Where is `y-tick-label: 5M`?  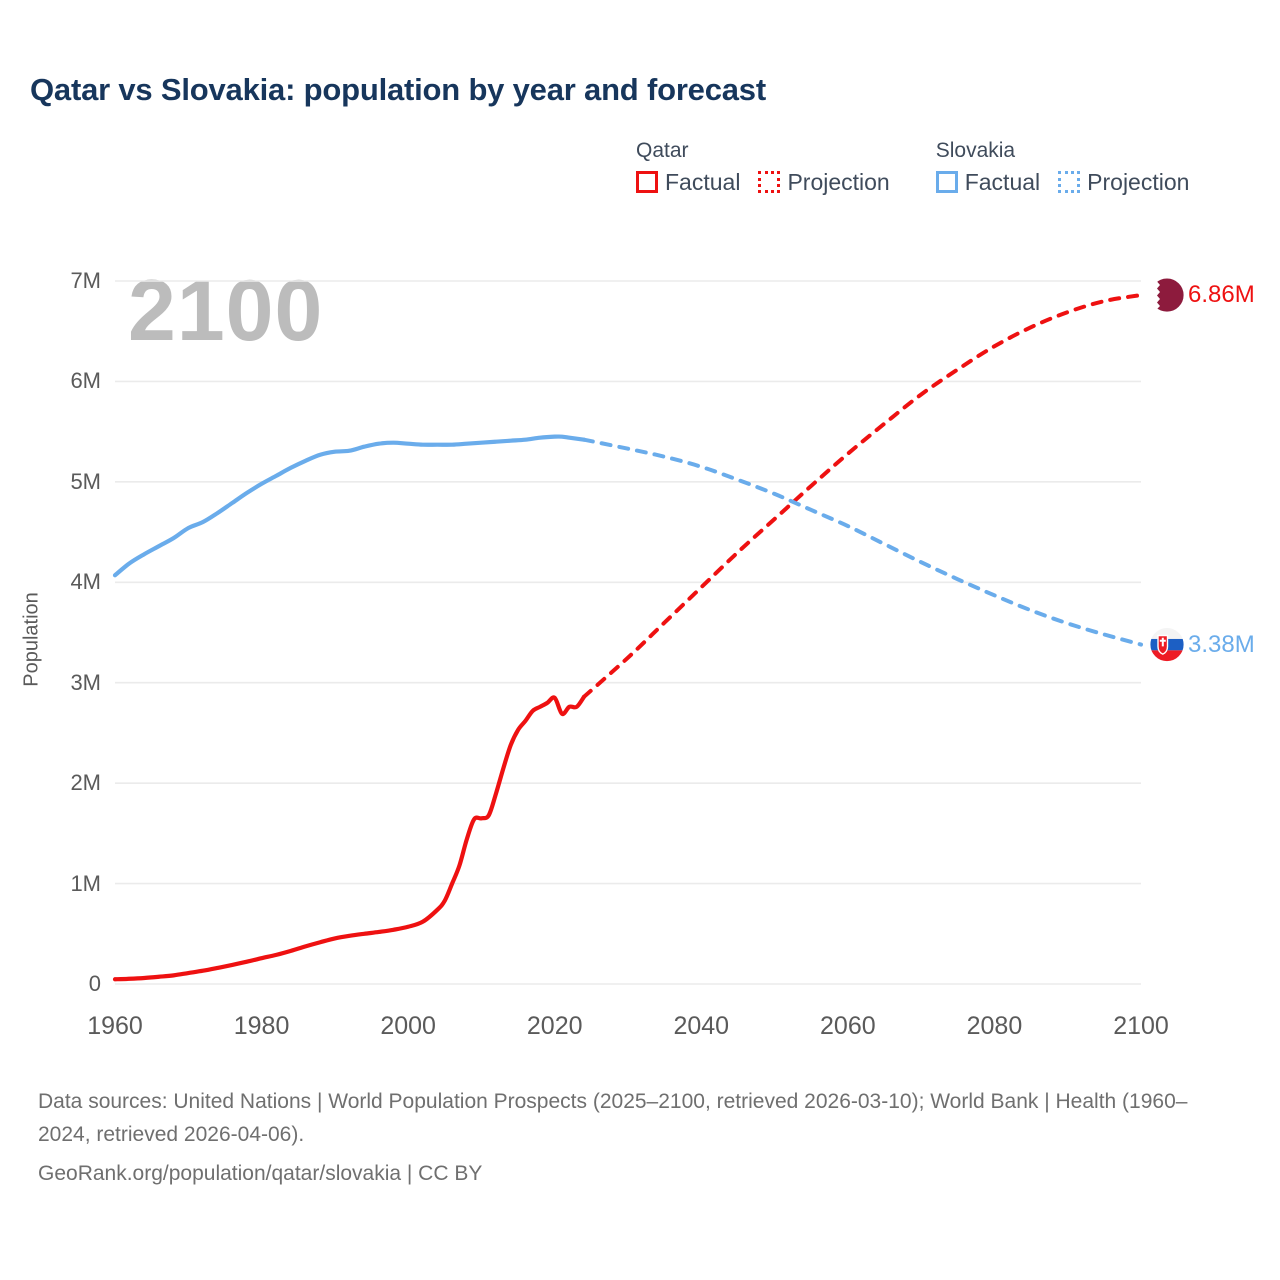
y-tick-label: 5M is located at coordinates (85, 481).